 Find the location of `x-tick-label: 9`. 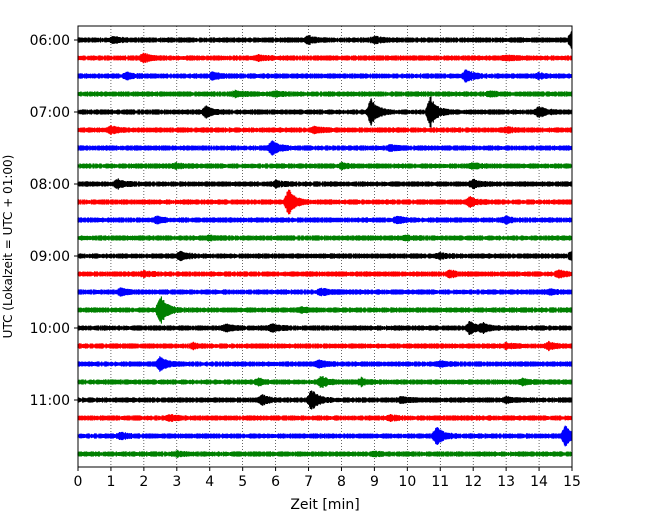

x-tick-label: 9 is located at coordinates (374, 482).